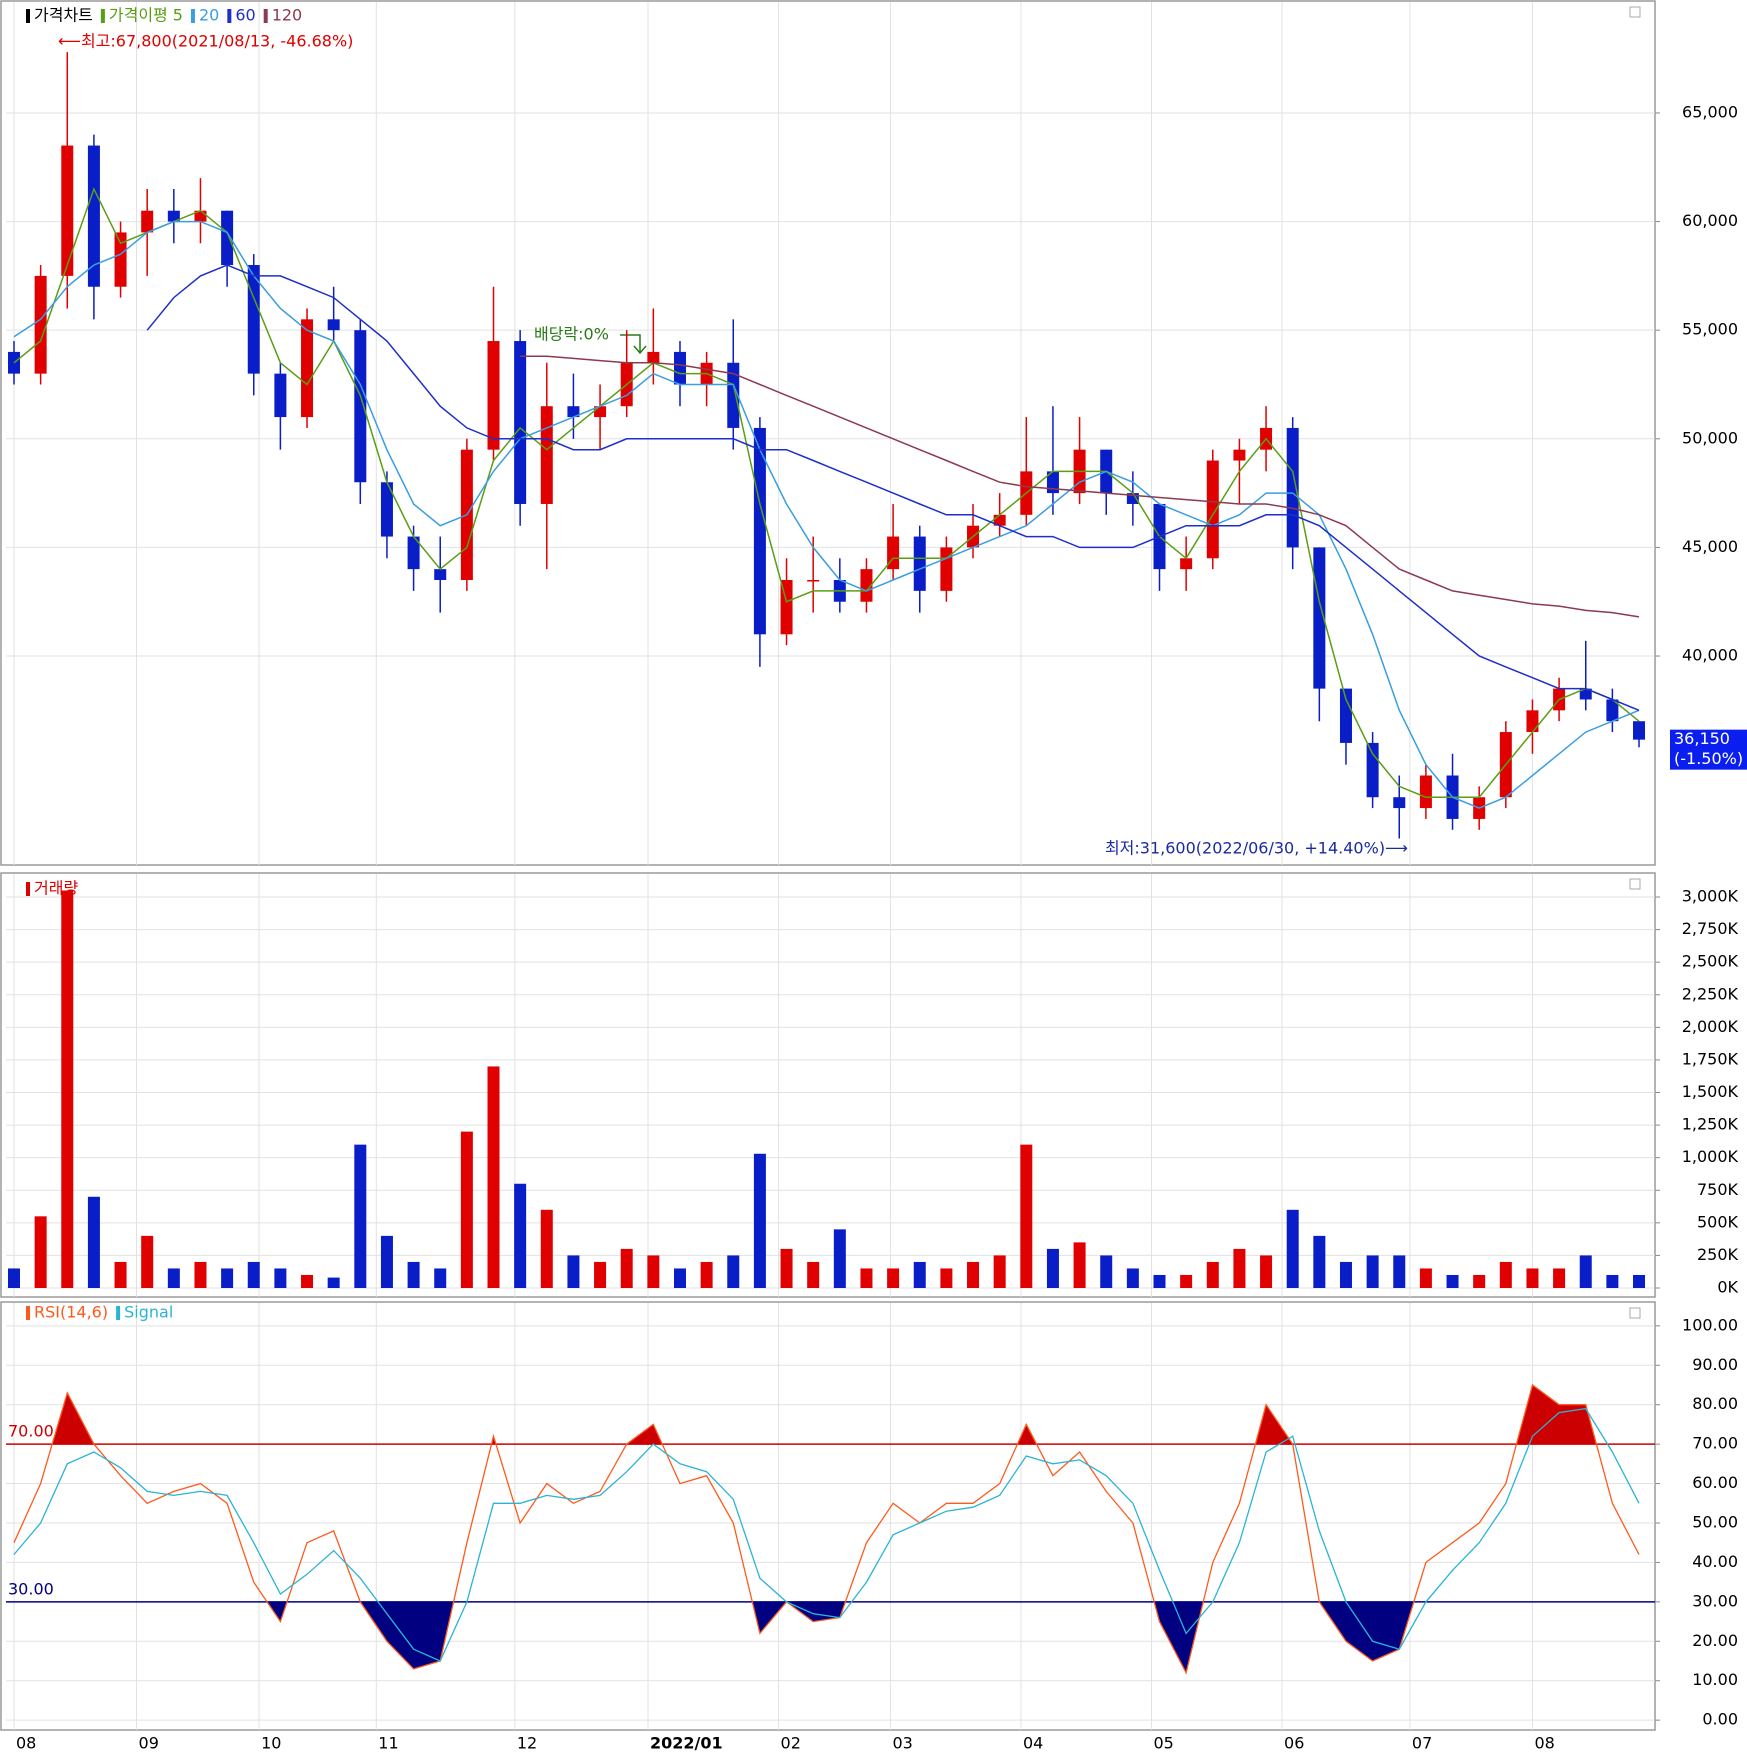  Describe the element at coordinates (1422, 1743) in the screenshot. I see `x-tick-label: 07` at that location.